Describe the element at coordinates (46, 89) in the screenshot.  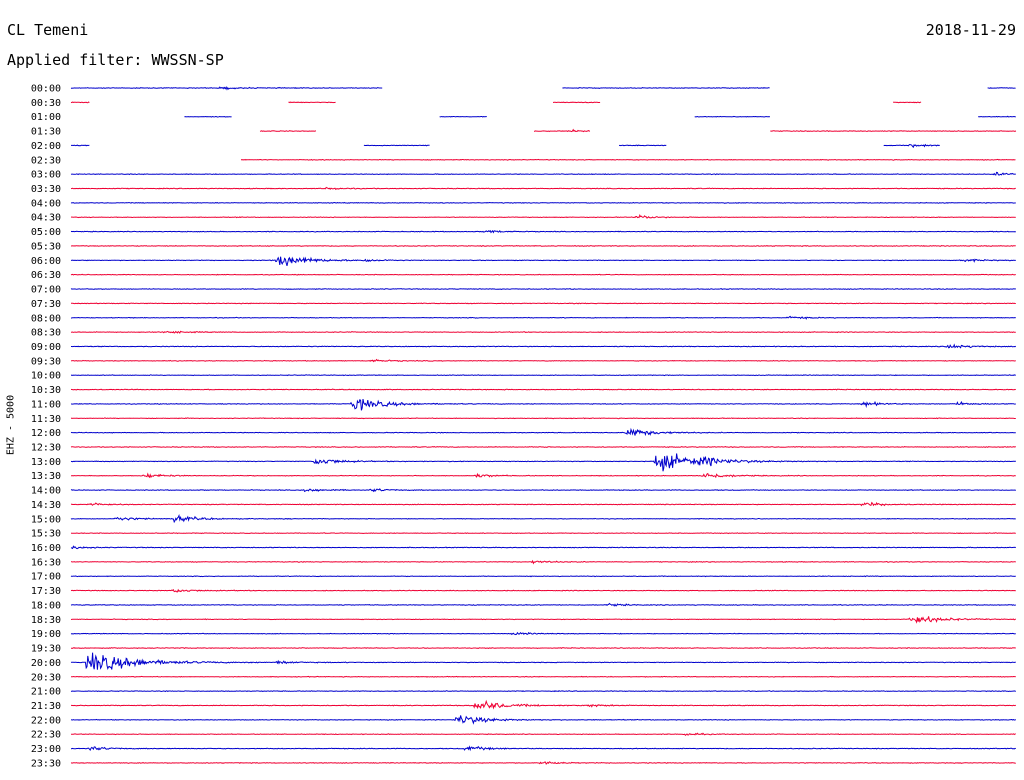
I see `trace-time-label: 00:00` at that location.